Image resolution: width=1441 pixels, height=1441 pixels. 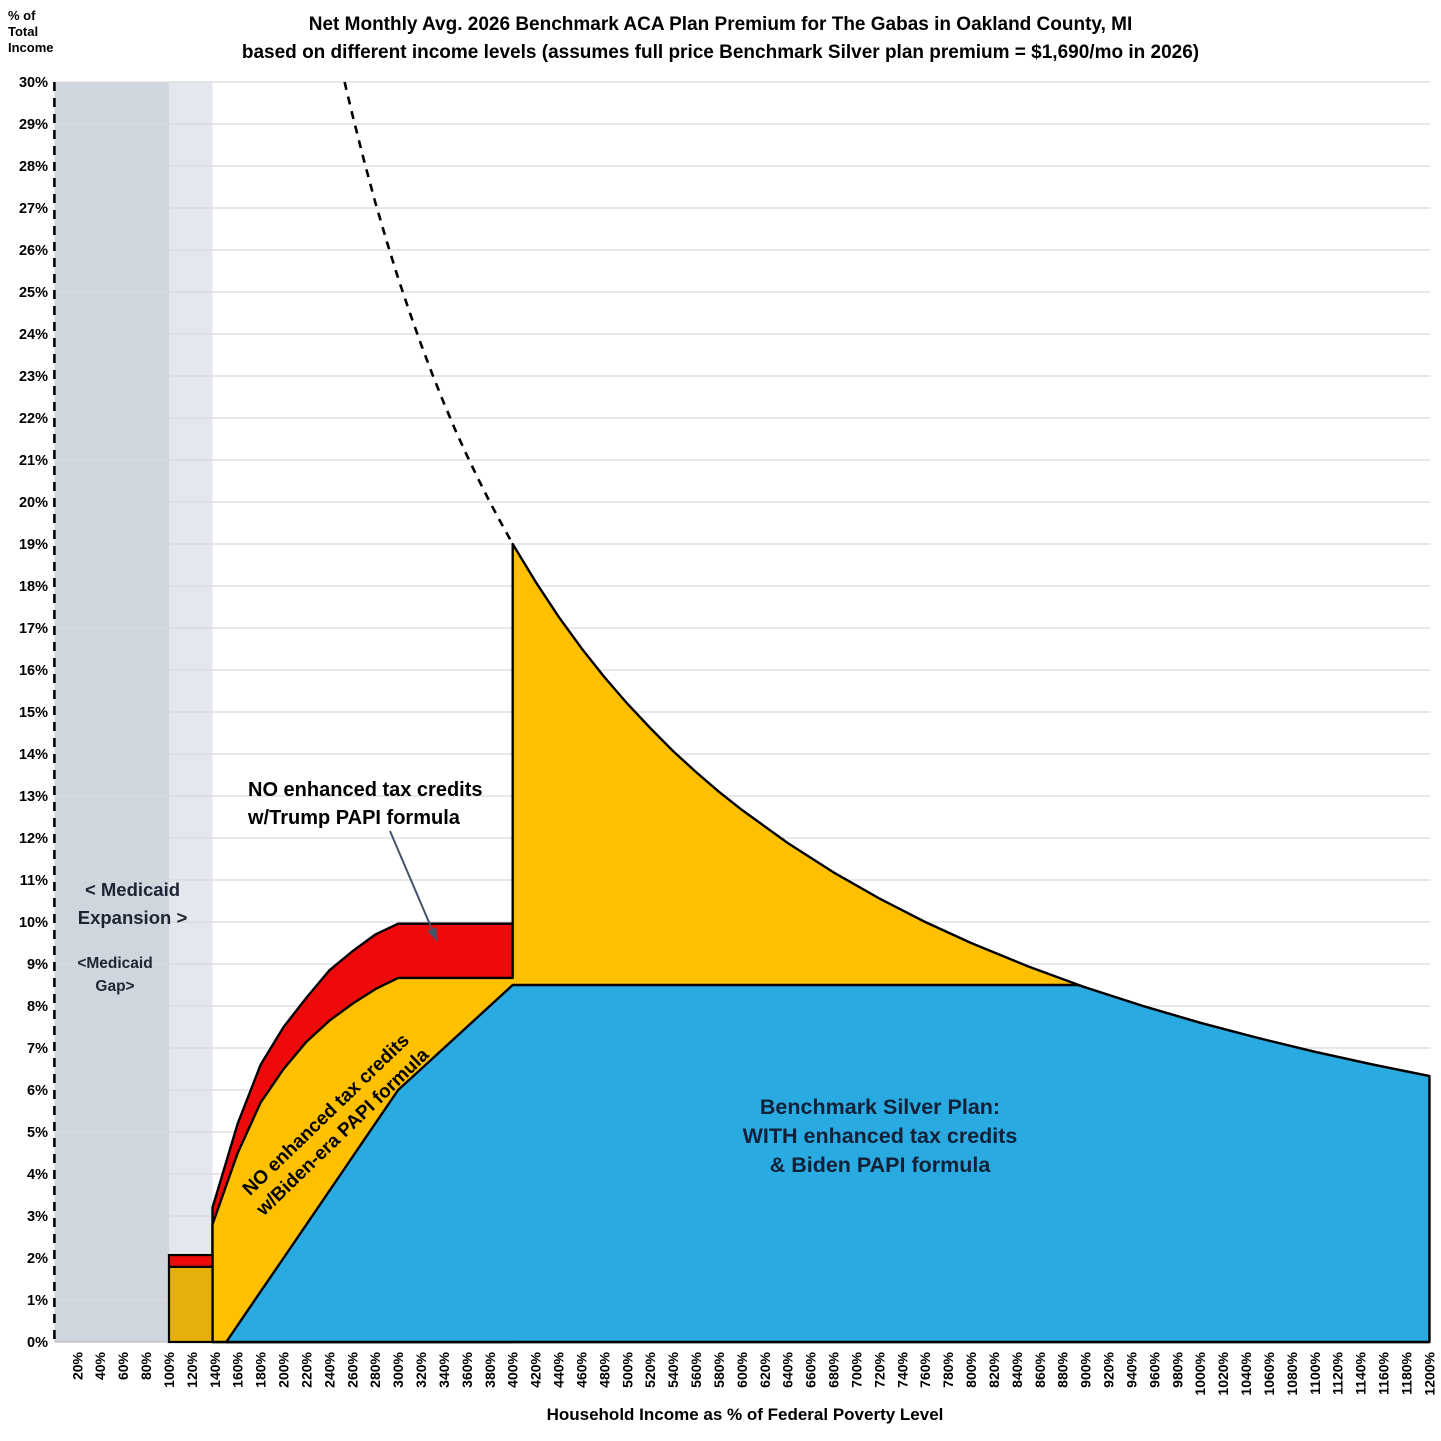 I want to click on trump-arrow-line, so click(x=413, y=886).